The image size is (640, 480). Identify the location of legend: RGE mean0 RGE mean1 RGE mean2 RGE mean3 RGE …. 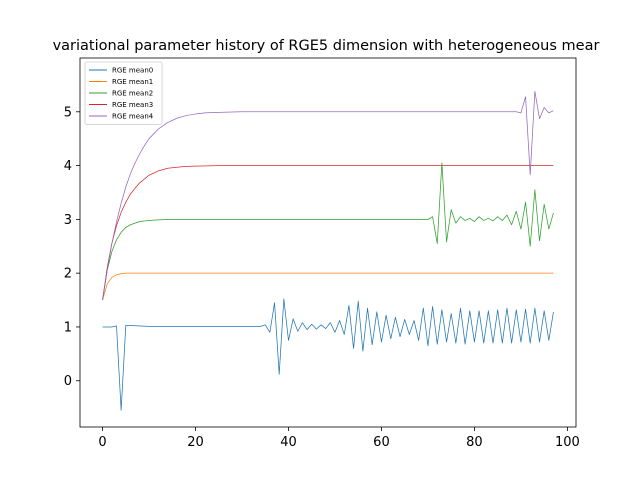
(123, 93).